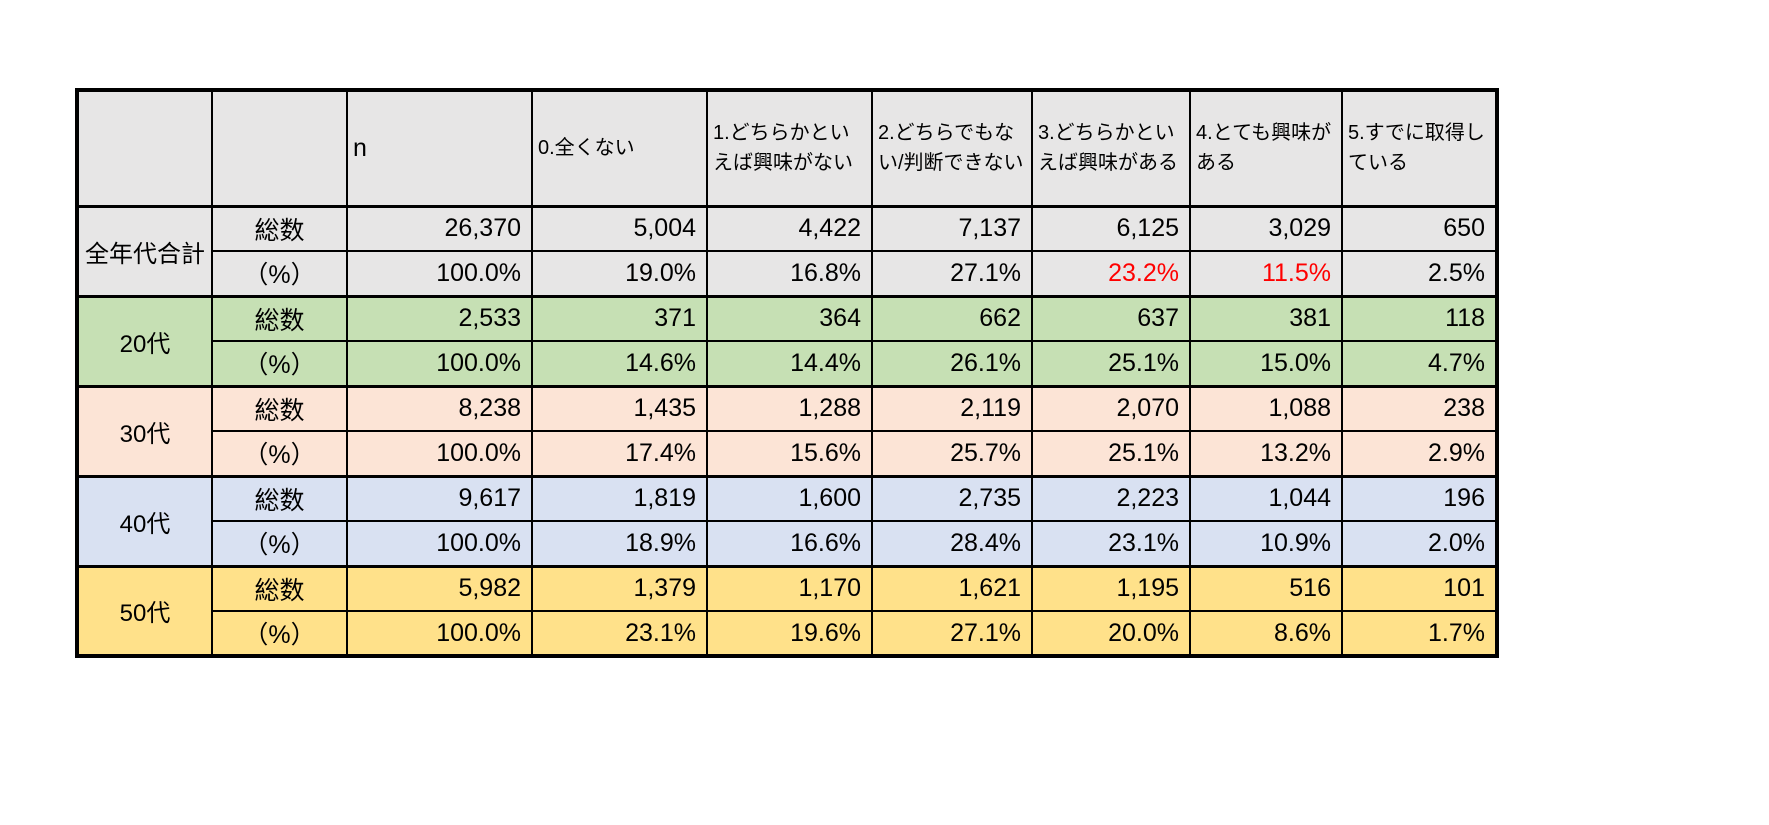 The image size is (1769, 825). I want to click on value-cell: 15.0%, so click(1266, 363).